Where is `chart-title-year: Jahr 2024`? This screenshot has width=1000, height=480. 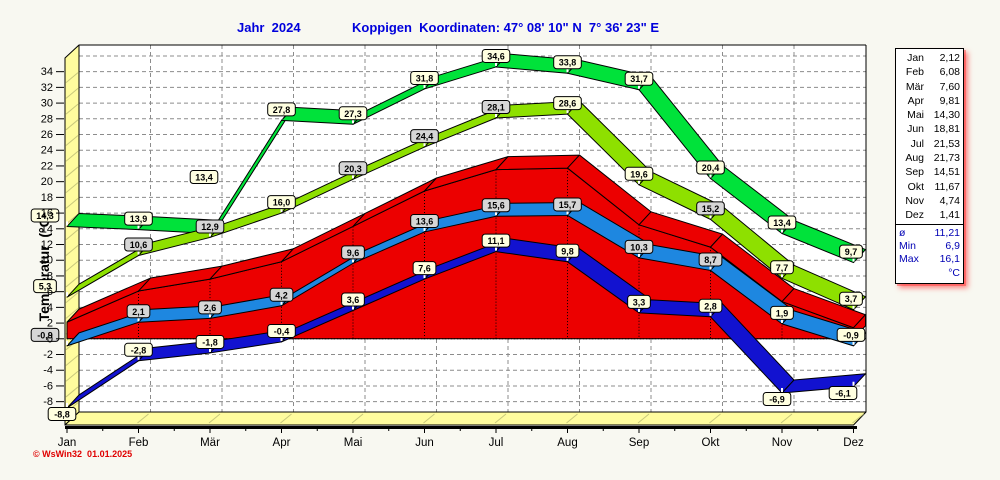 chart-title-year: Jahr 2024 is located at coordinates (269, 27).